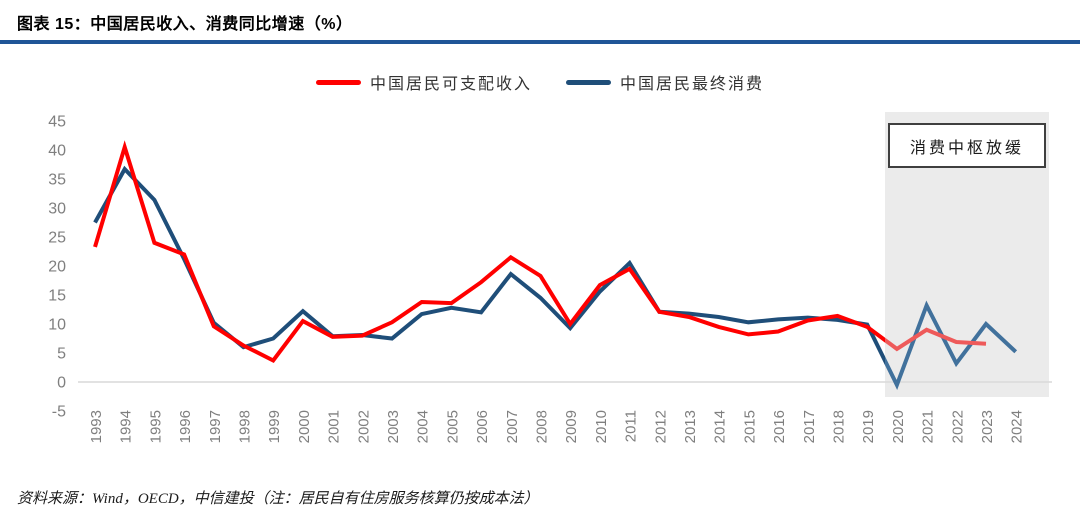 The image size is (1080, 518). Describe the element at coordinates (57, 180) in the screenshot. I see `y-axis-tick-label: 35` at that location.